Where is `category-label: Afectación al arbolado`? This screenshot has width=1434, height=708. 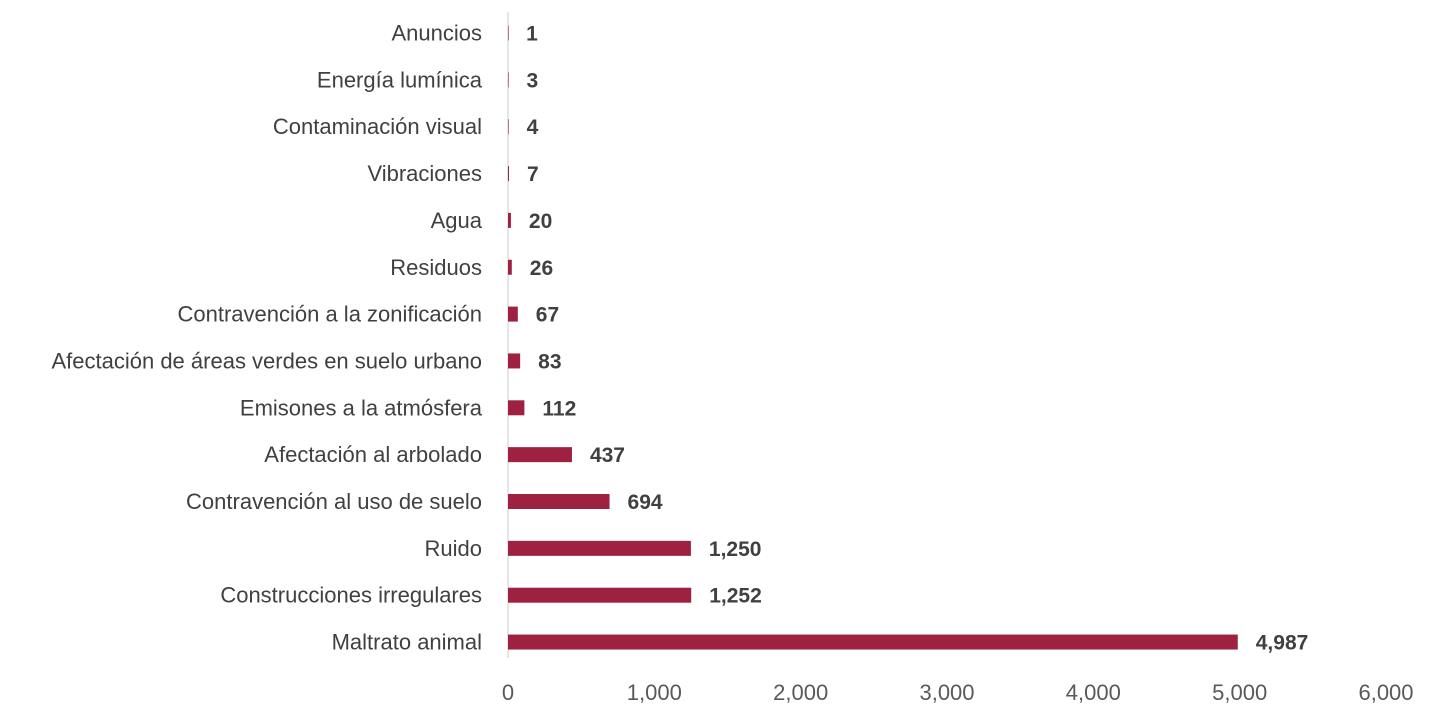
category-label: Afectación al arbolado is located at coordinates (373, 454).